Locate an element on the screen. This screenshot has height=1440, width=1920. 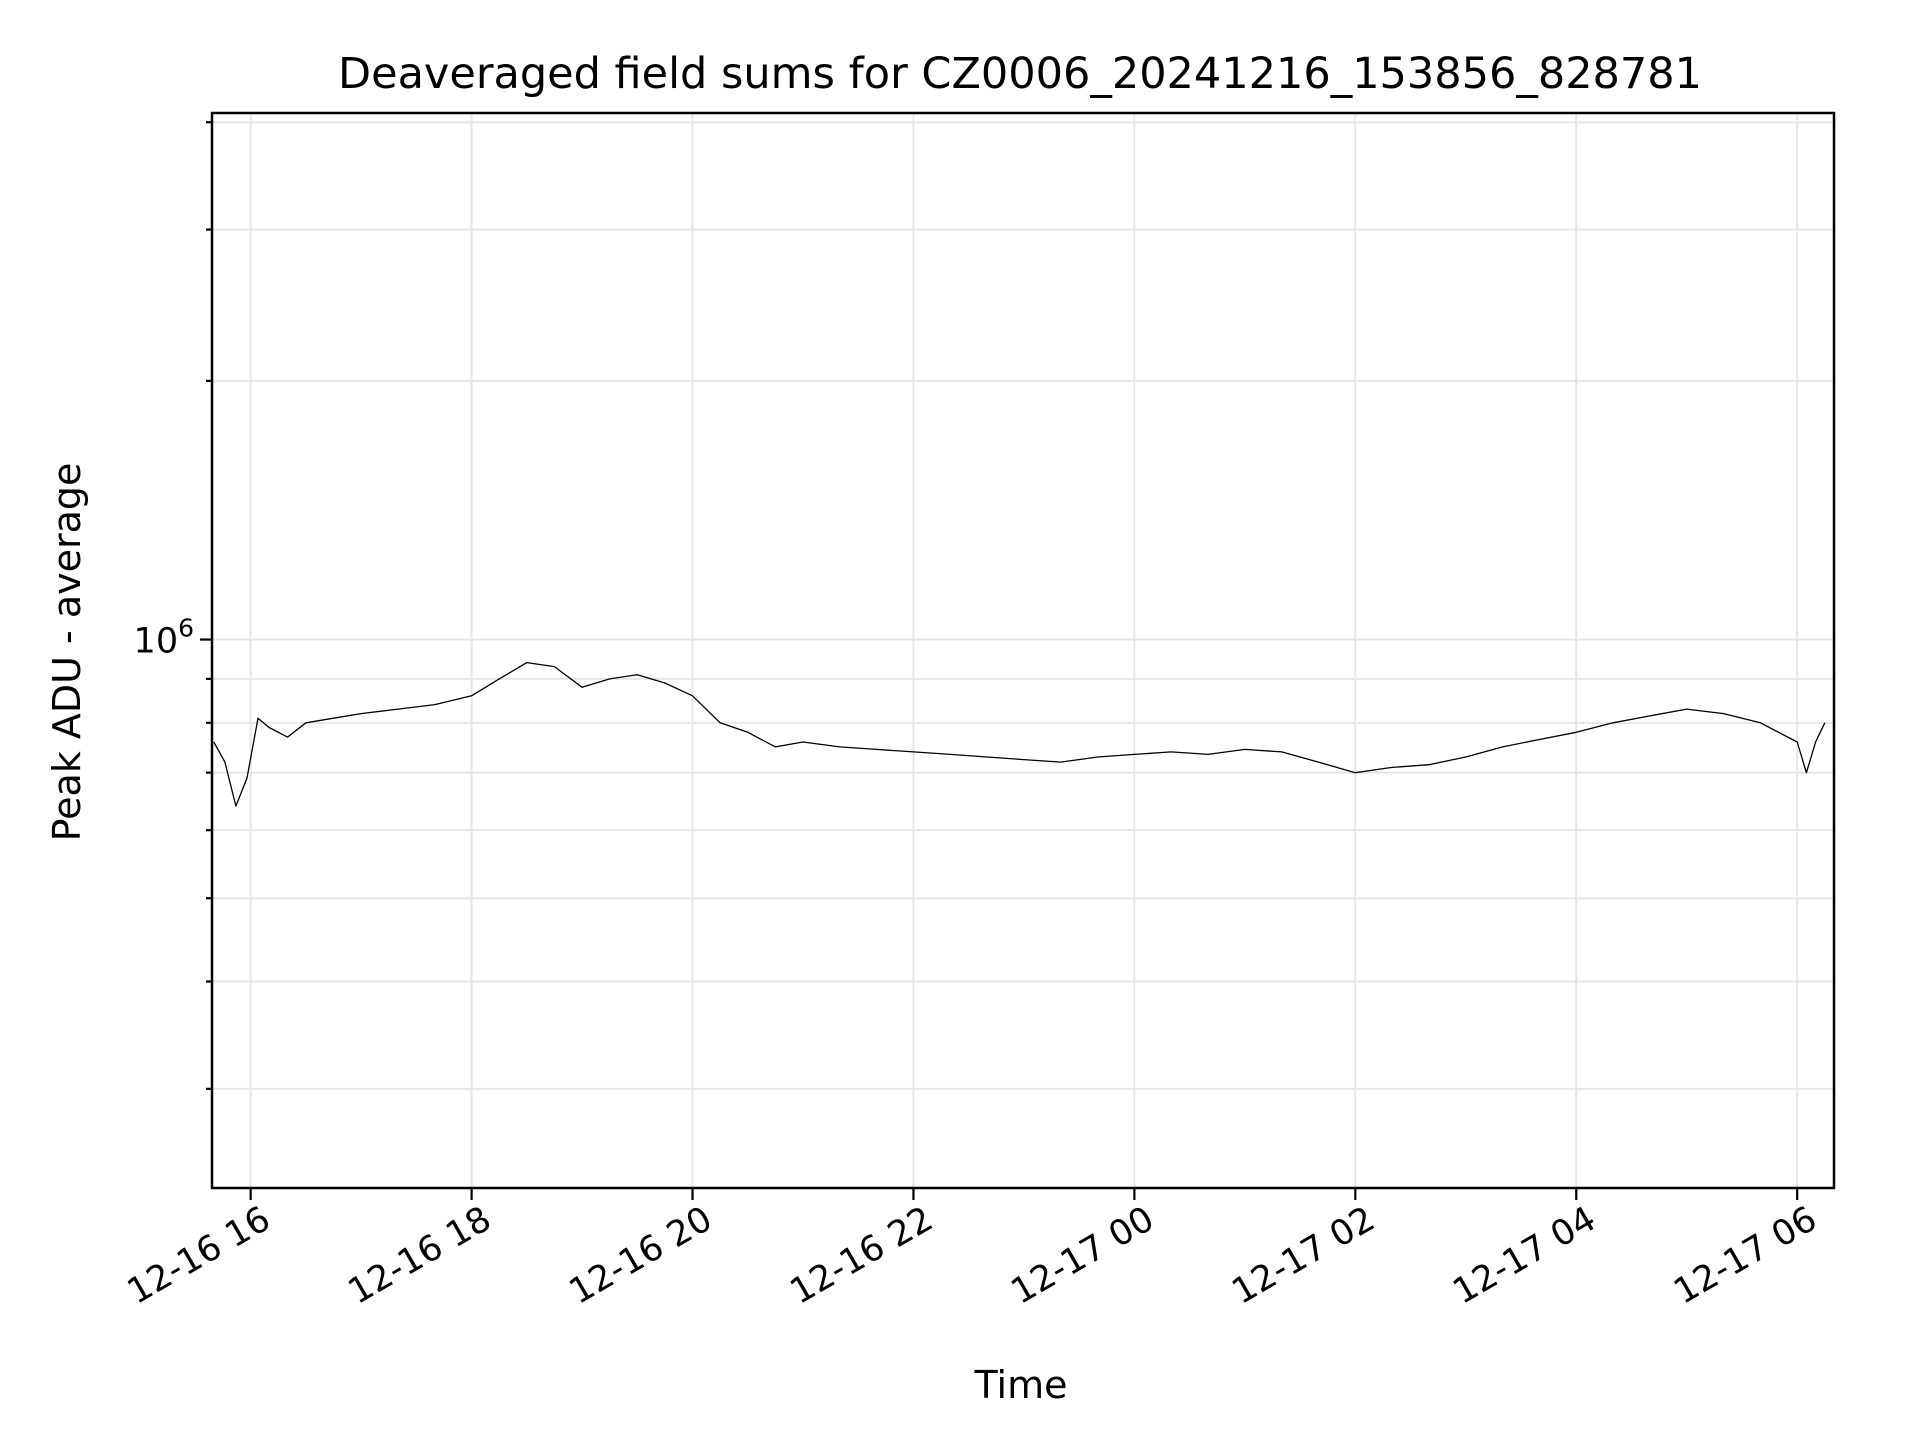
y-tick-label: 106 is located at coordinates (164, 638).